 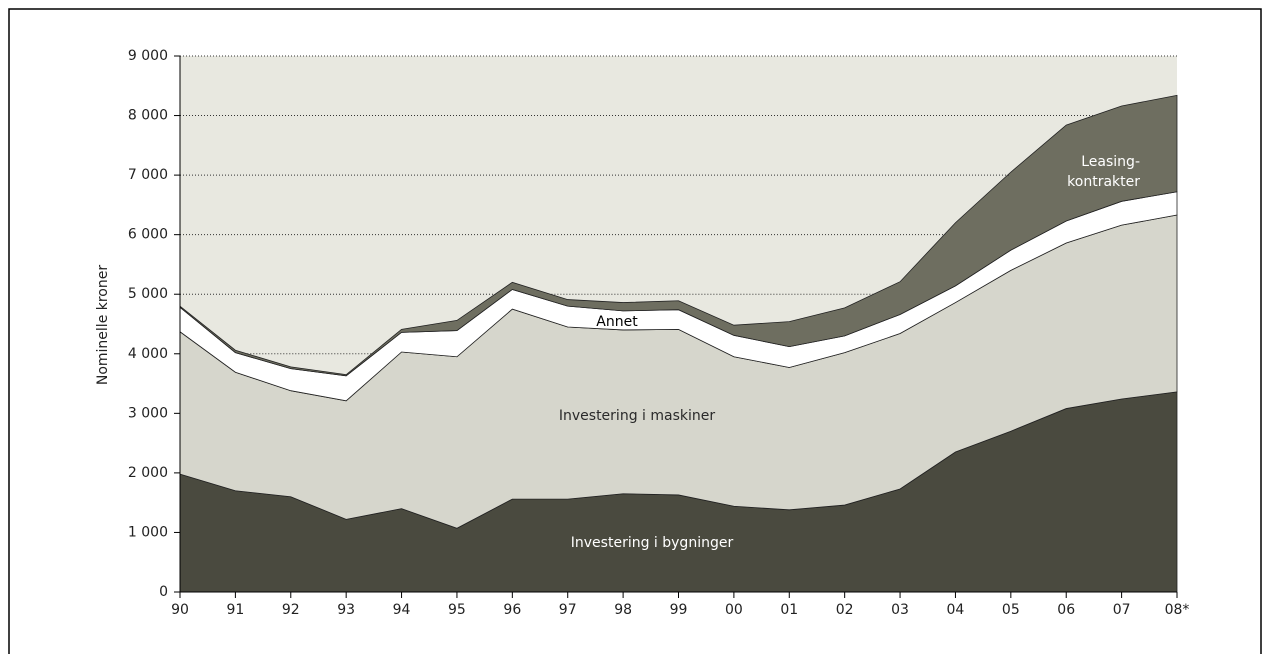 I want to click on y-tick-label: 4 000, so click(x=148, y=354).